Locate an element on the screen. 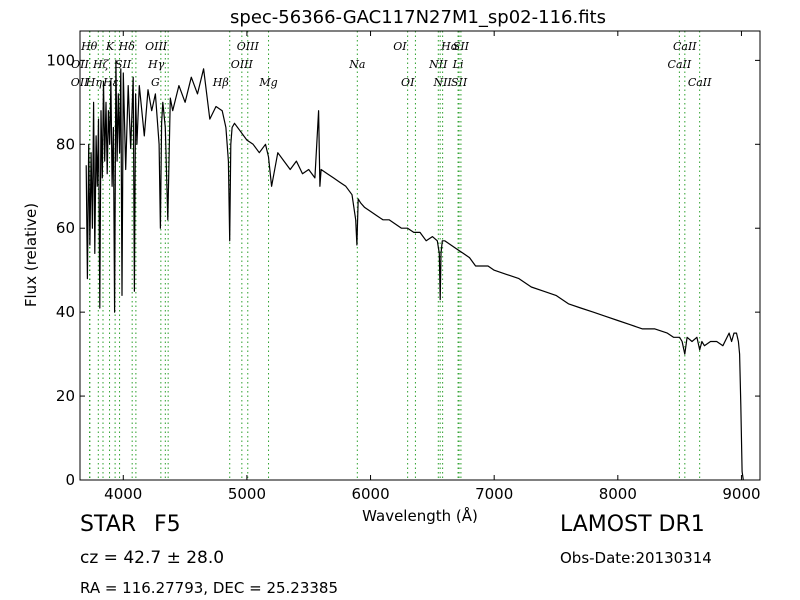  marker-label-3: Hη is located at coordinates (94, 82).